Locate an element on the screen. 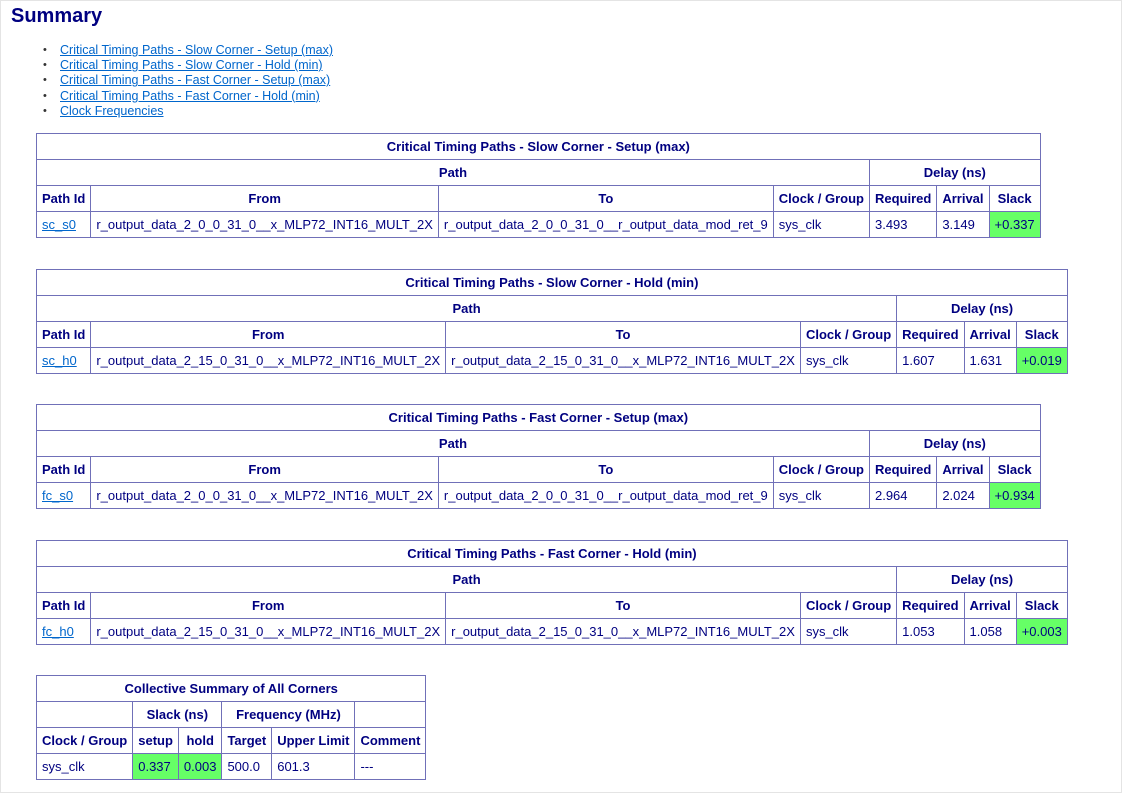  cell-required: 2.964 is located at coordinates (903, 495).